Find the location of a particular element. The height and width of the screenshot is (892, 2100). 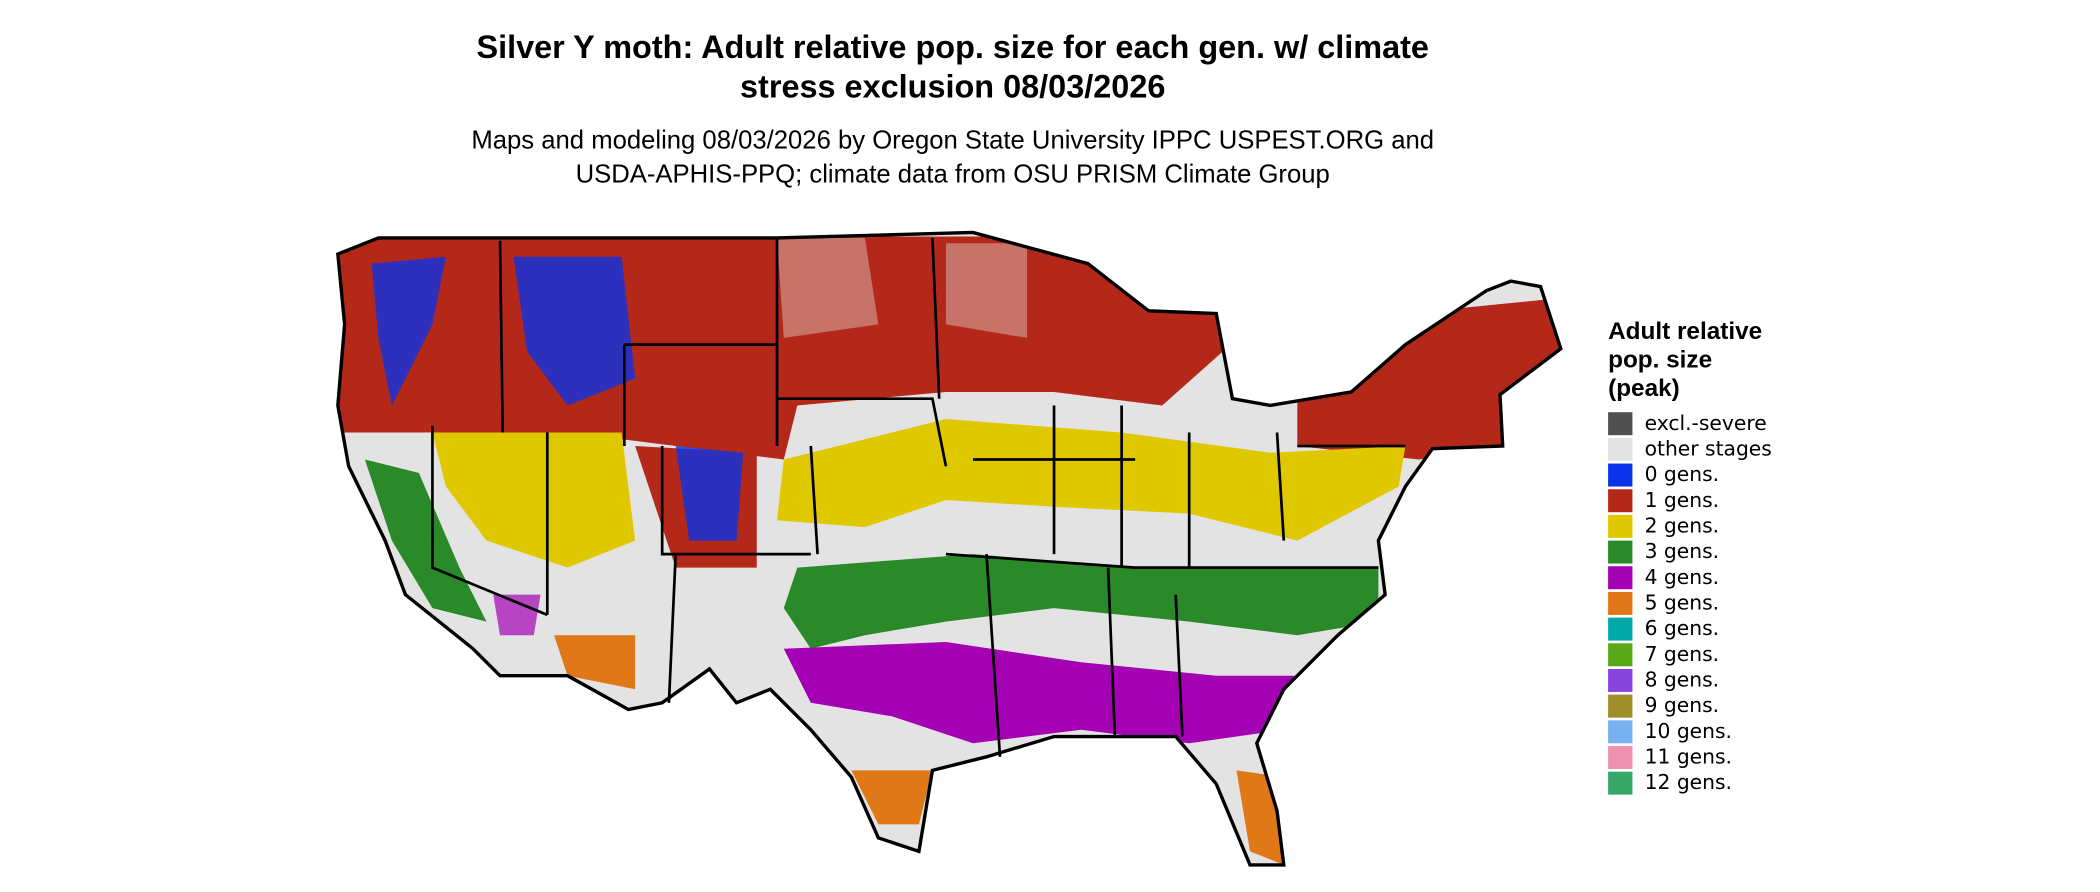

legend-label: 11 gens. is located at coordinates (1688, 757).